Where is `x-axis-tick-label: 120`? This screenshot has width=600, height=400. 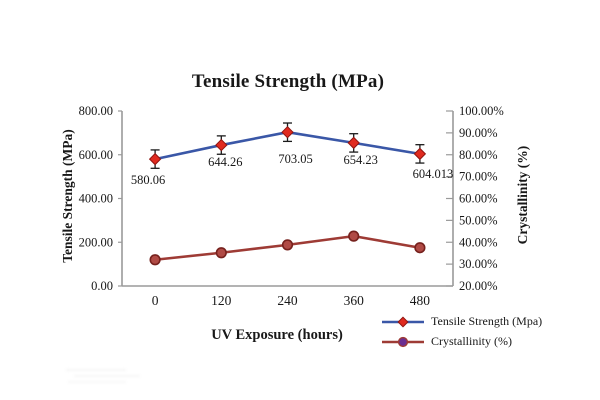 x-axis-tick-label: 120 is located at coordinates (221, 300).